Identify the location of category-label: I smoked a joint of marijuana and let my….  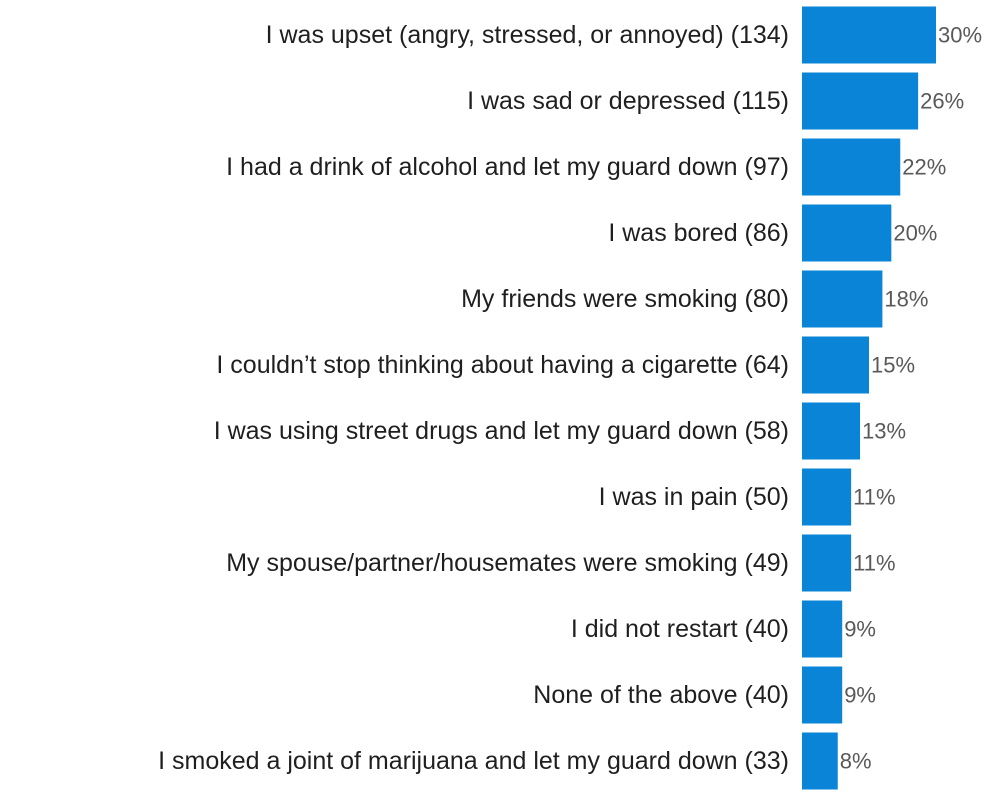
(473, 761).